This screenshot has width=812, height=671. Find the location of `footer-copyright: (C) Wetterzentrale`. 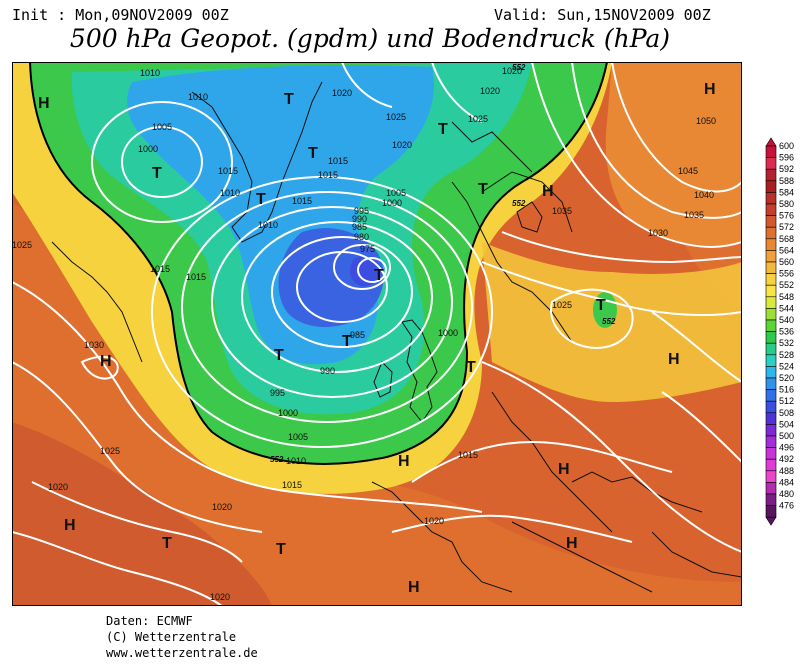

footer-copyright: (C) Wetterzentrale is located at coordinates (171, 637).